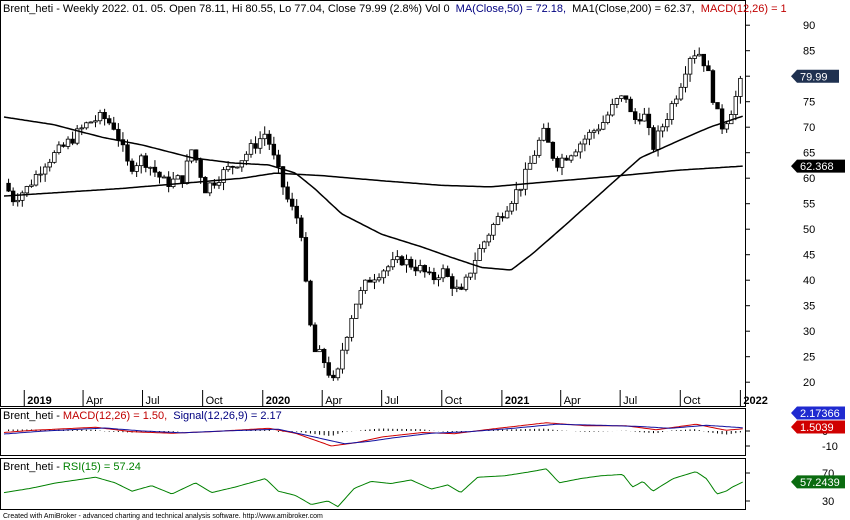 This screenshot has height=520, width=850. I want to click on rsi-header: Brent_heti - RSI(15) = 57.24, so click(72, 467).